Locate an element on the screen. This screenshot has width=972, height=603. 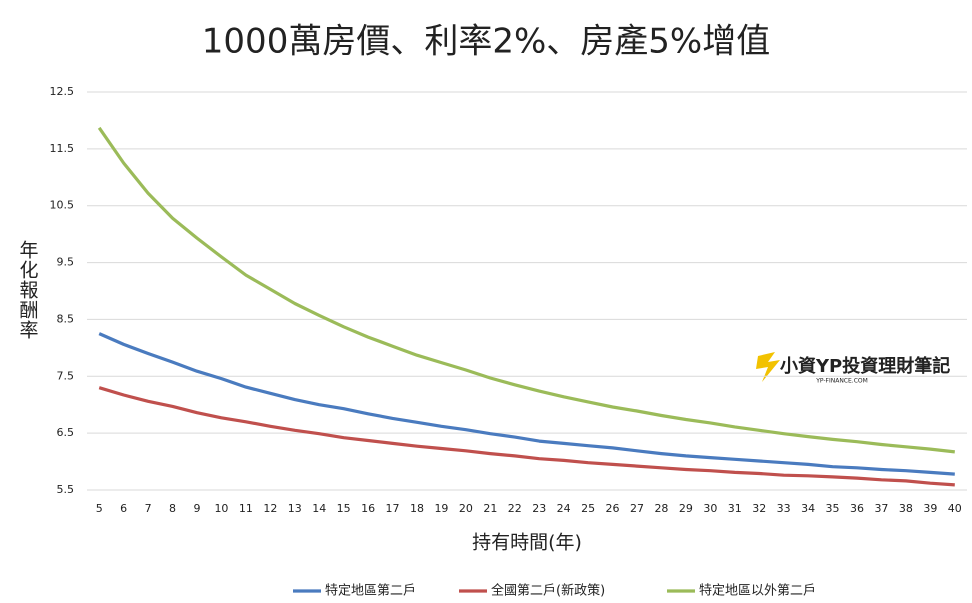
x-tick-label: 40 is located at coordinates (955, 508).